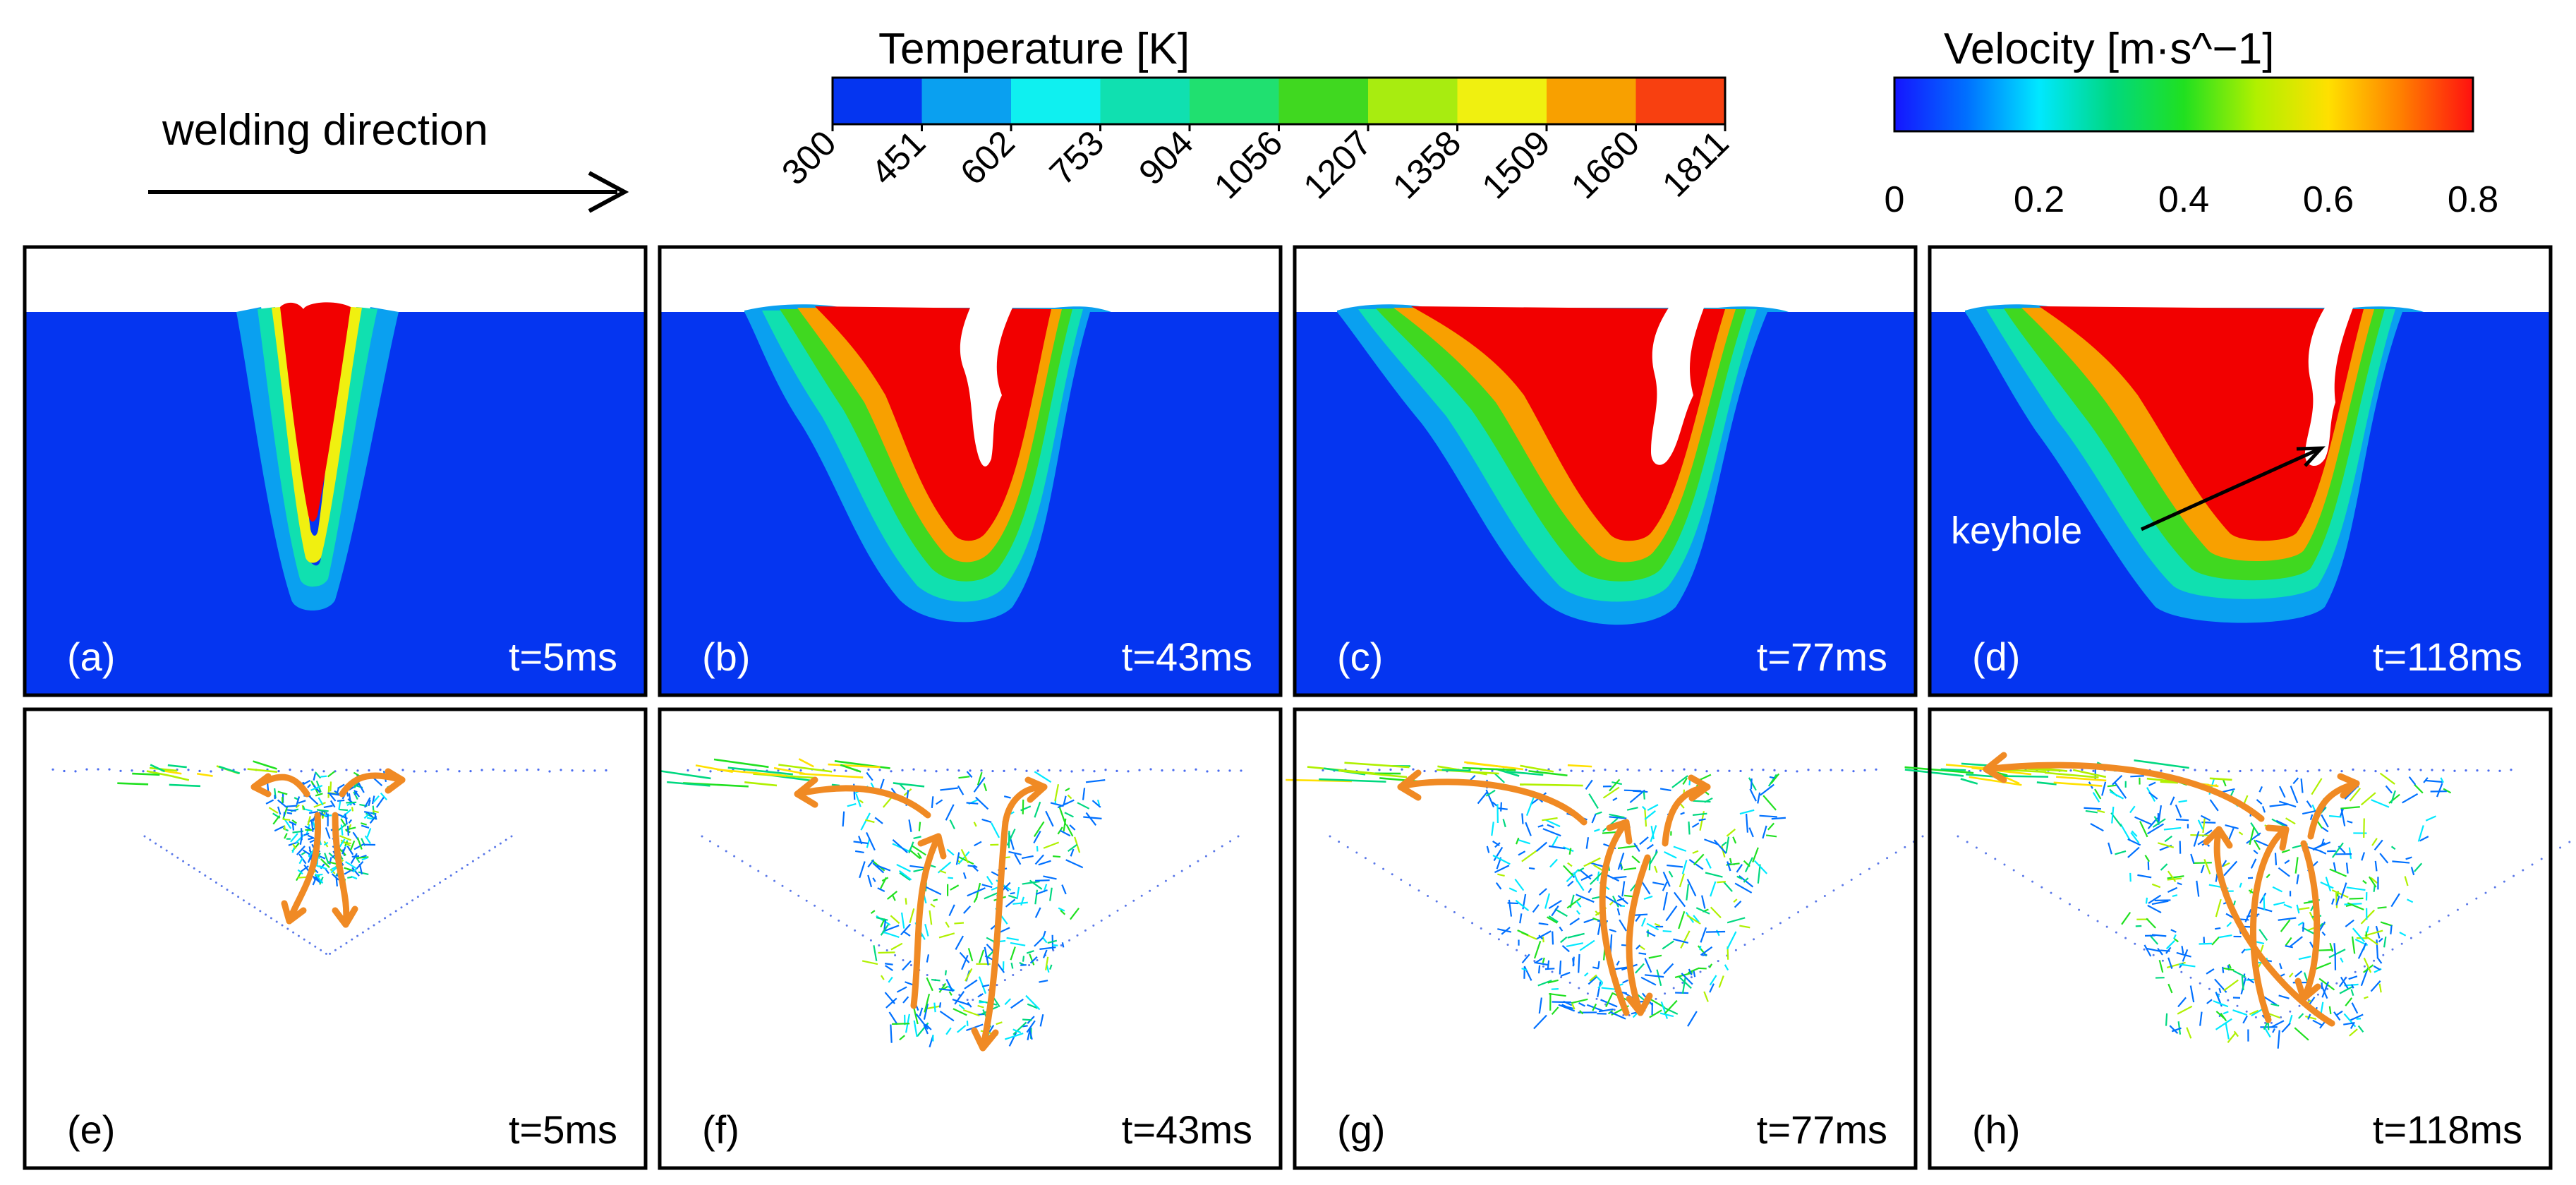 The image size is (2576, 1185). What do you see at coordinates (2109, 49) in the screenshot?
I see `velocity-colorbar-title: Velocity [m·s^−1]` at bounding box center [2109, 49].